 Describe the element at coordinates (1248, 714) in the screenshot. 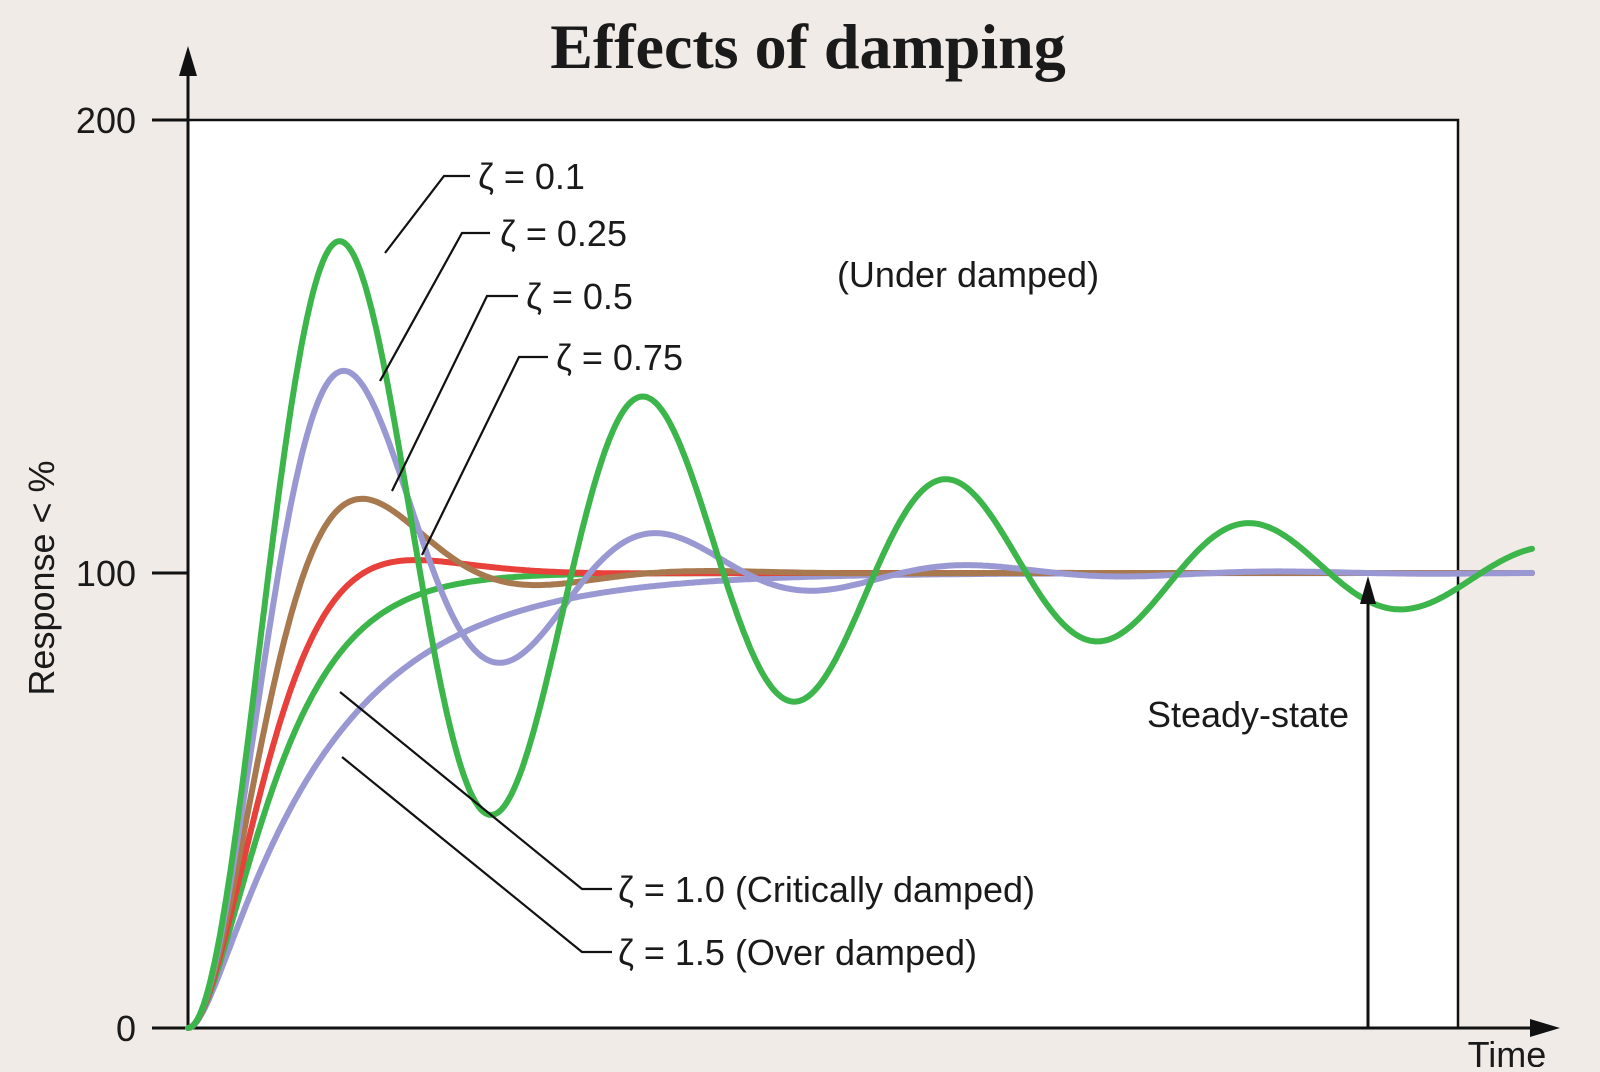

I see `steady-state-annotation: Steady-state` at that location.